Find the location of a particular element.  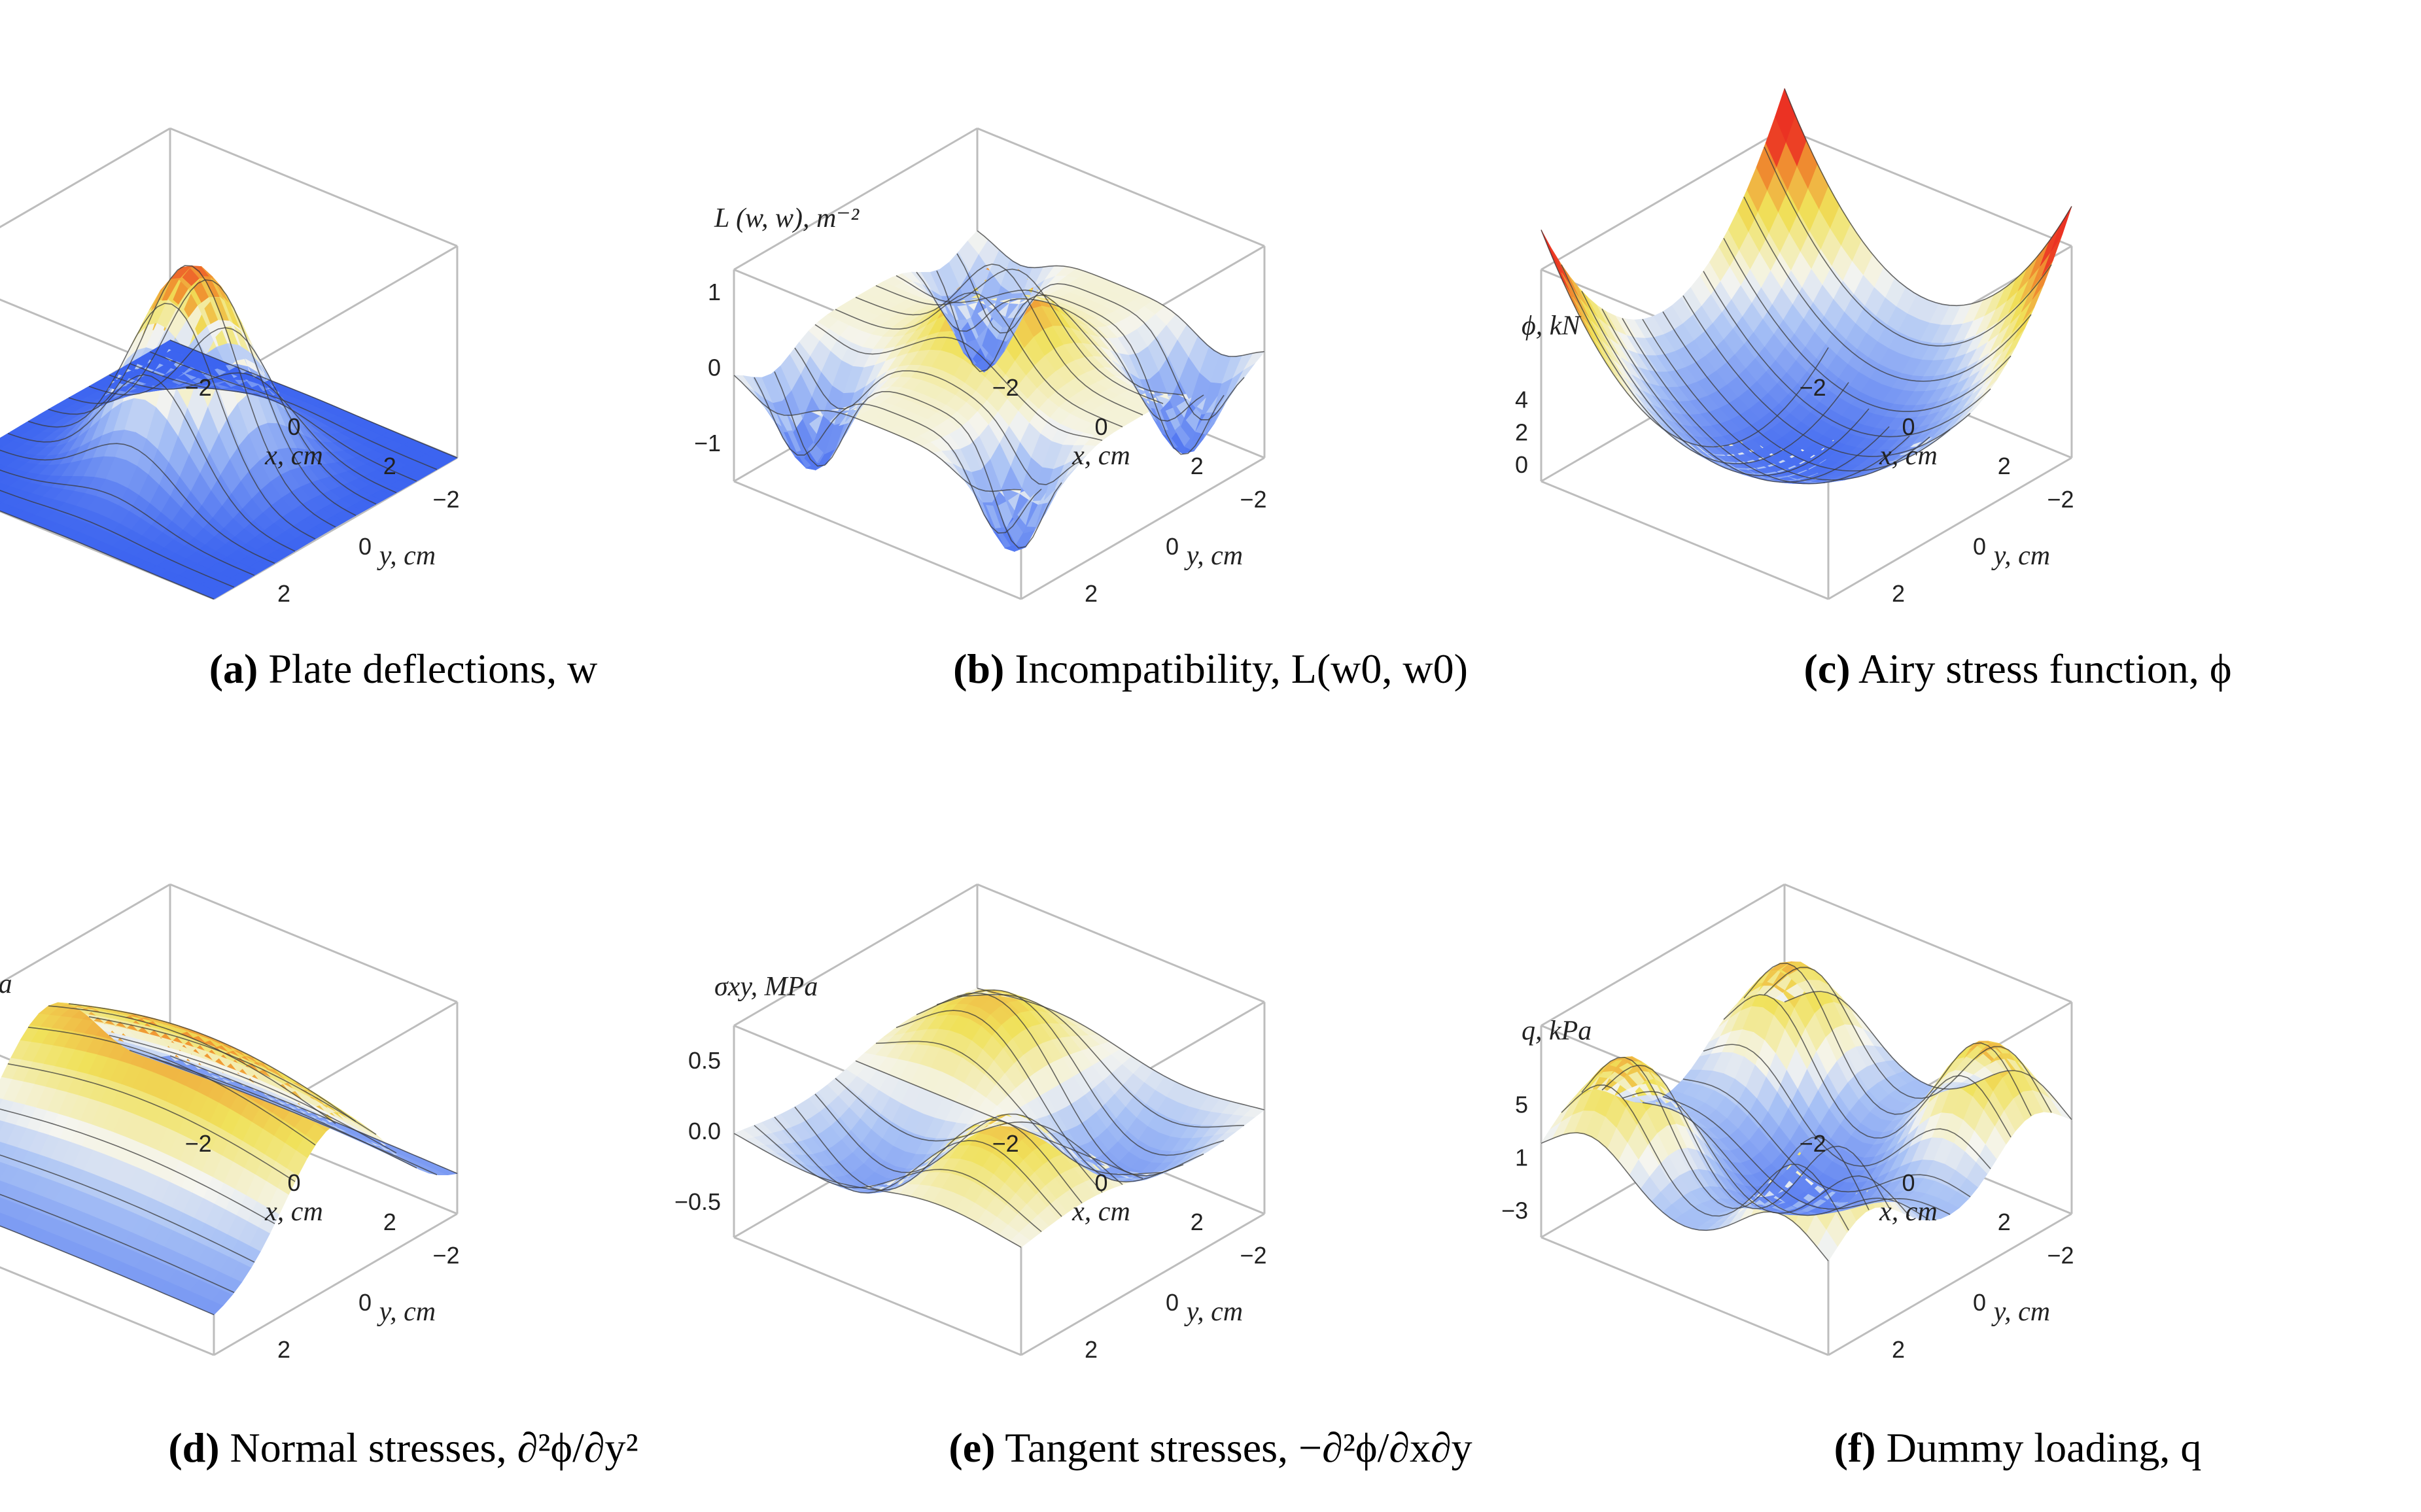

caption-d: (d) Normal stresses, ∂²ϕ/∂y² is located at coordinates (404, 1448).